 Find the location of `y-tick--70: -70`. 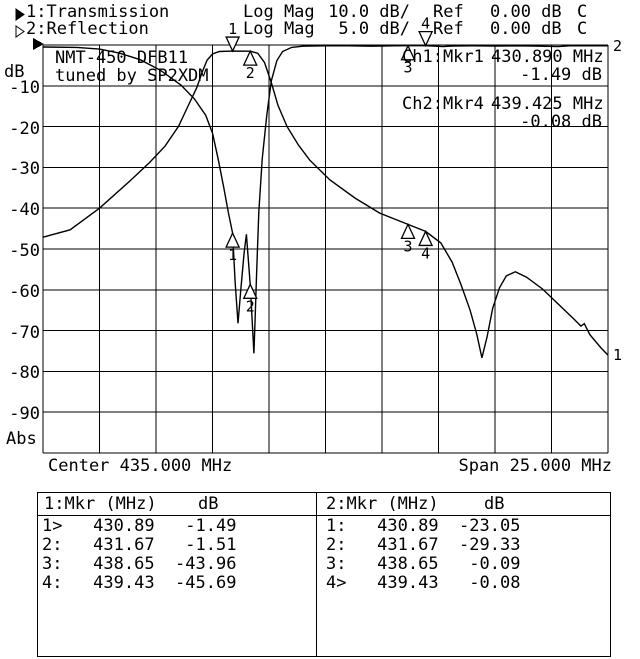

y-tick--70: -70 is located at coordinates (24, 333).